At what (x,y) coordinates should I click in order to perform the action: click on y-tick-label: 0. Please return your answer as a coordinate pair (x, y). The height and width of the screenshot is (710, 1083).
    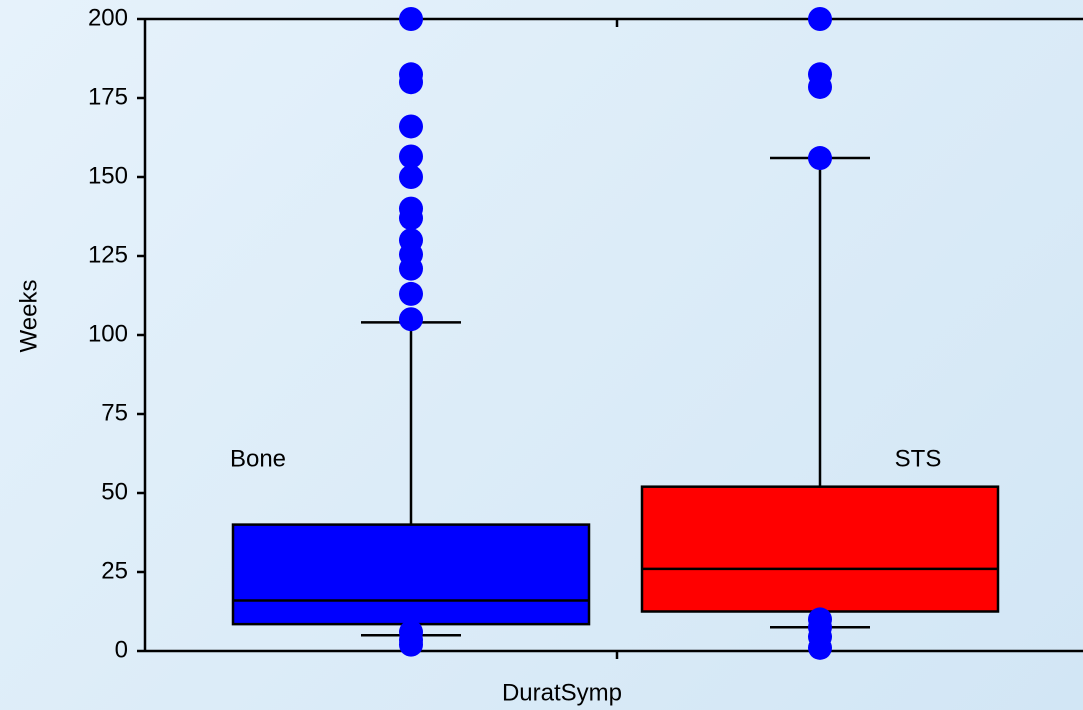
    Looking at the image, I should click on (121, 649).